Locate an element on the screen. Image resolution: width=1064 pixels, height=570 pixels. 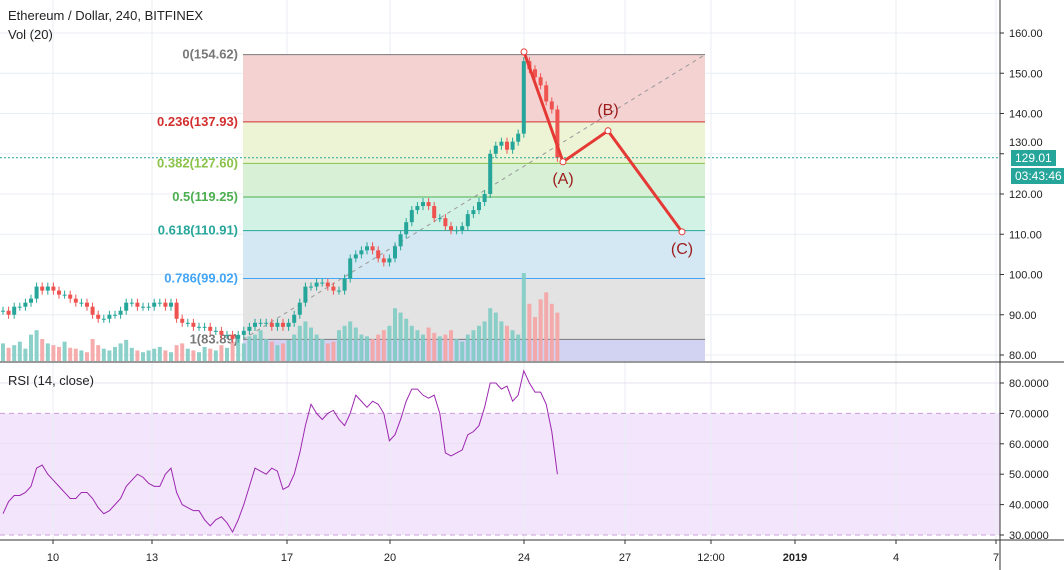
rsi-tick-label: 50.0000 is located at coordinates (1029, 475).